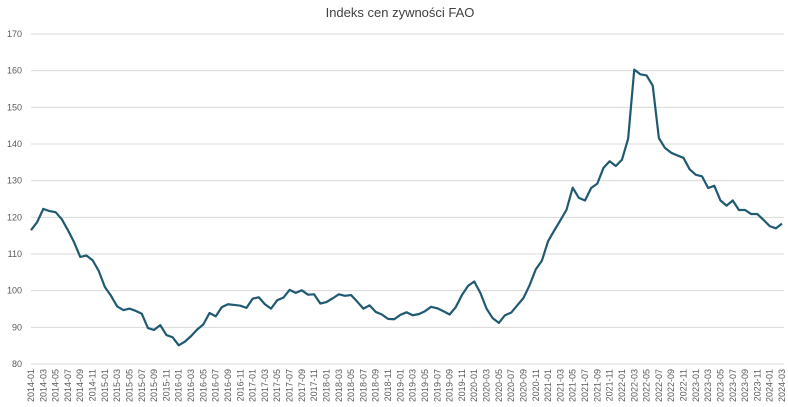 This screenshot has height=407, width=788. Describe the element at coordinates (757, 385) in the screenshot. I see `x-tick-label: 2023-11` at that location.